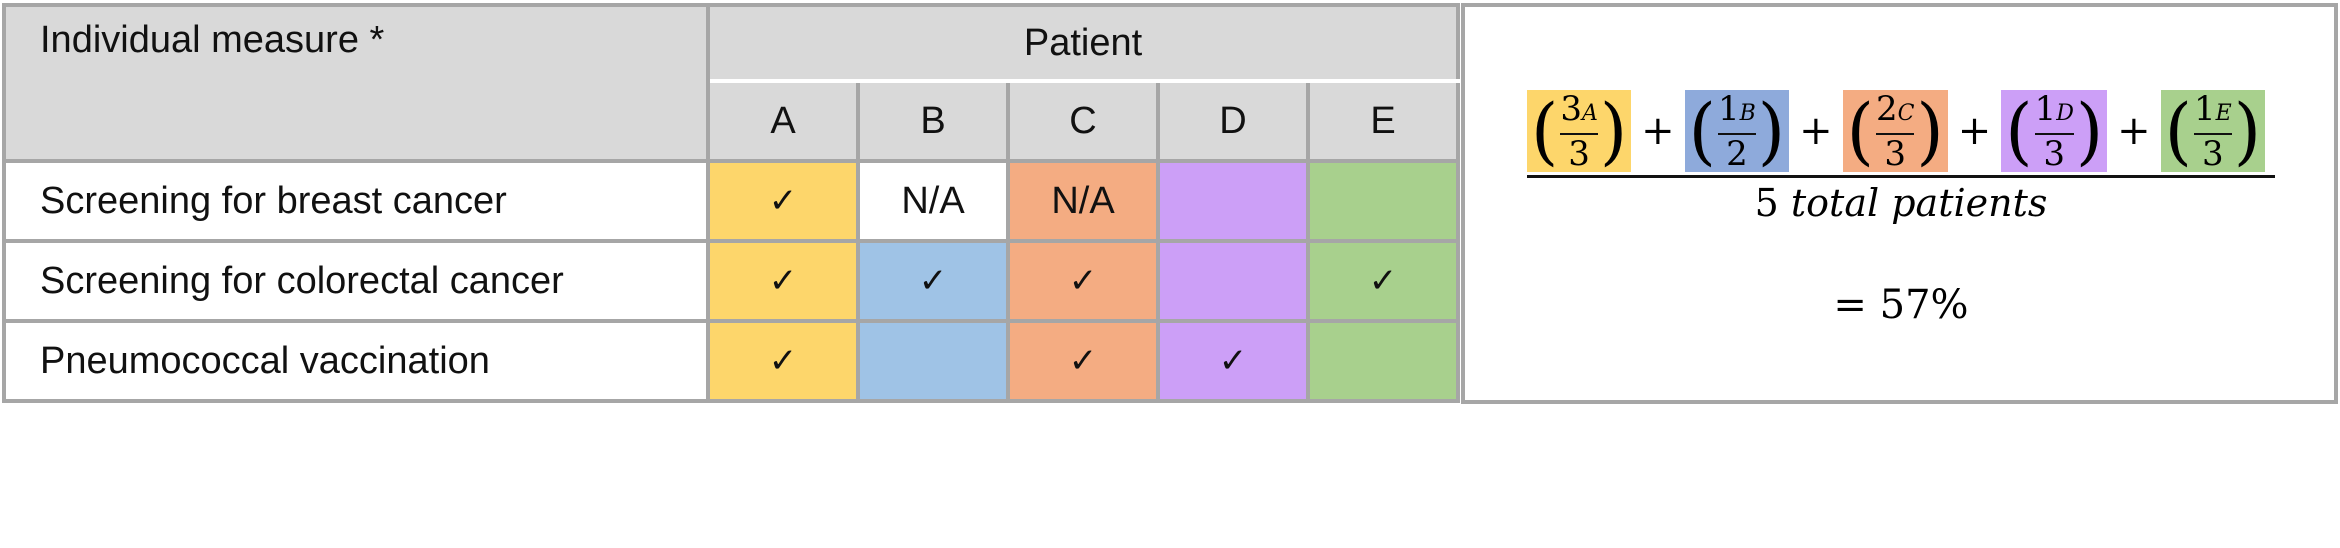 The height and width of the screenshot is (548, 2340). What do you see at coordinates (2065, 113) in the screenshot?
I see `term-d-subscript: D` at bounding box center [2065, 113].